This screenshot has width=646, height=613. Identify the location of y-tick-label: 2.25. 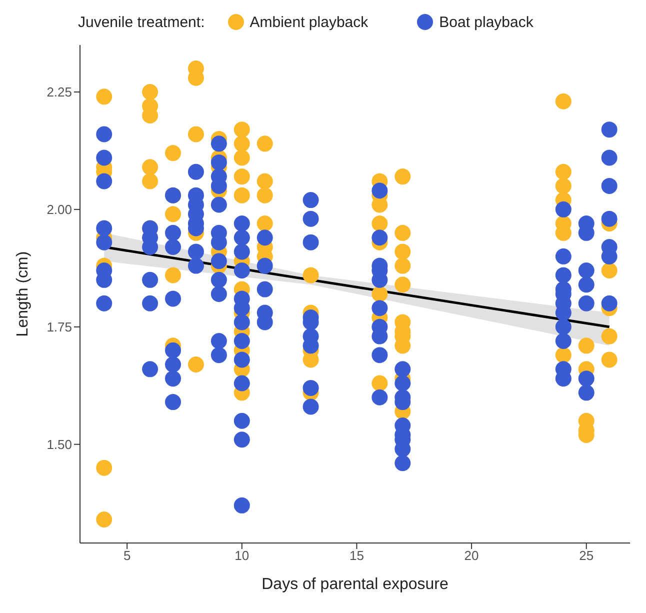
(59, 92).